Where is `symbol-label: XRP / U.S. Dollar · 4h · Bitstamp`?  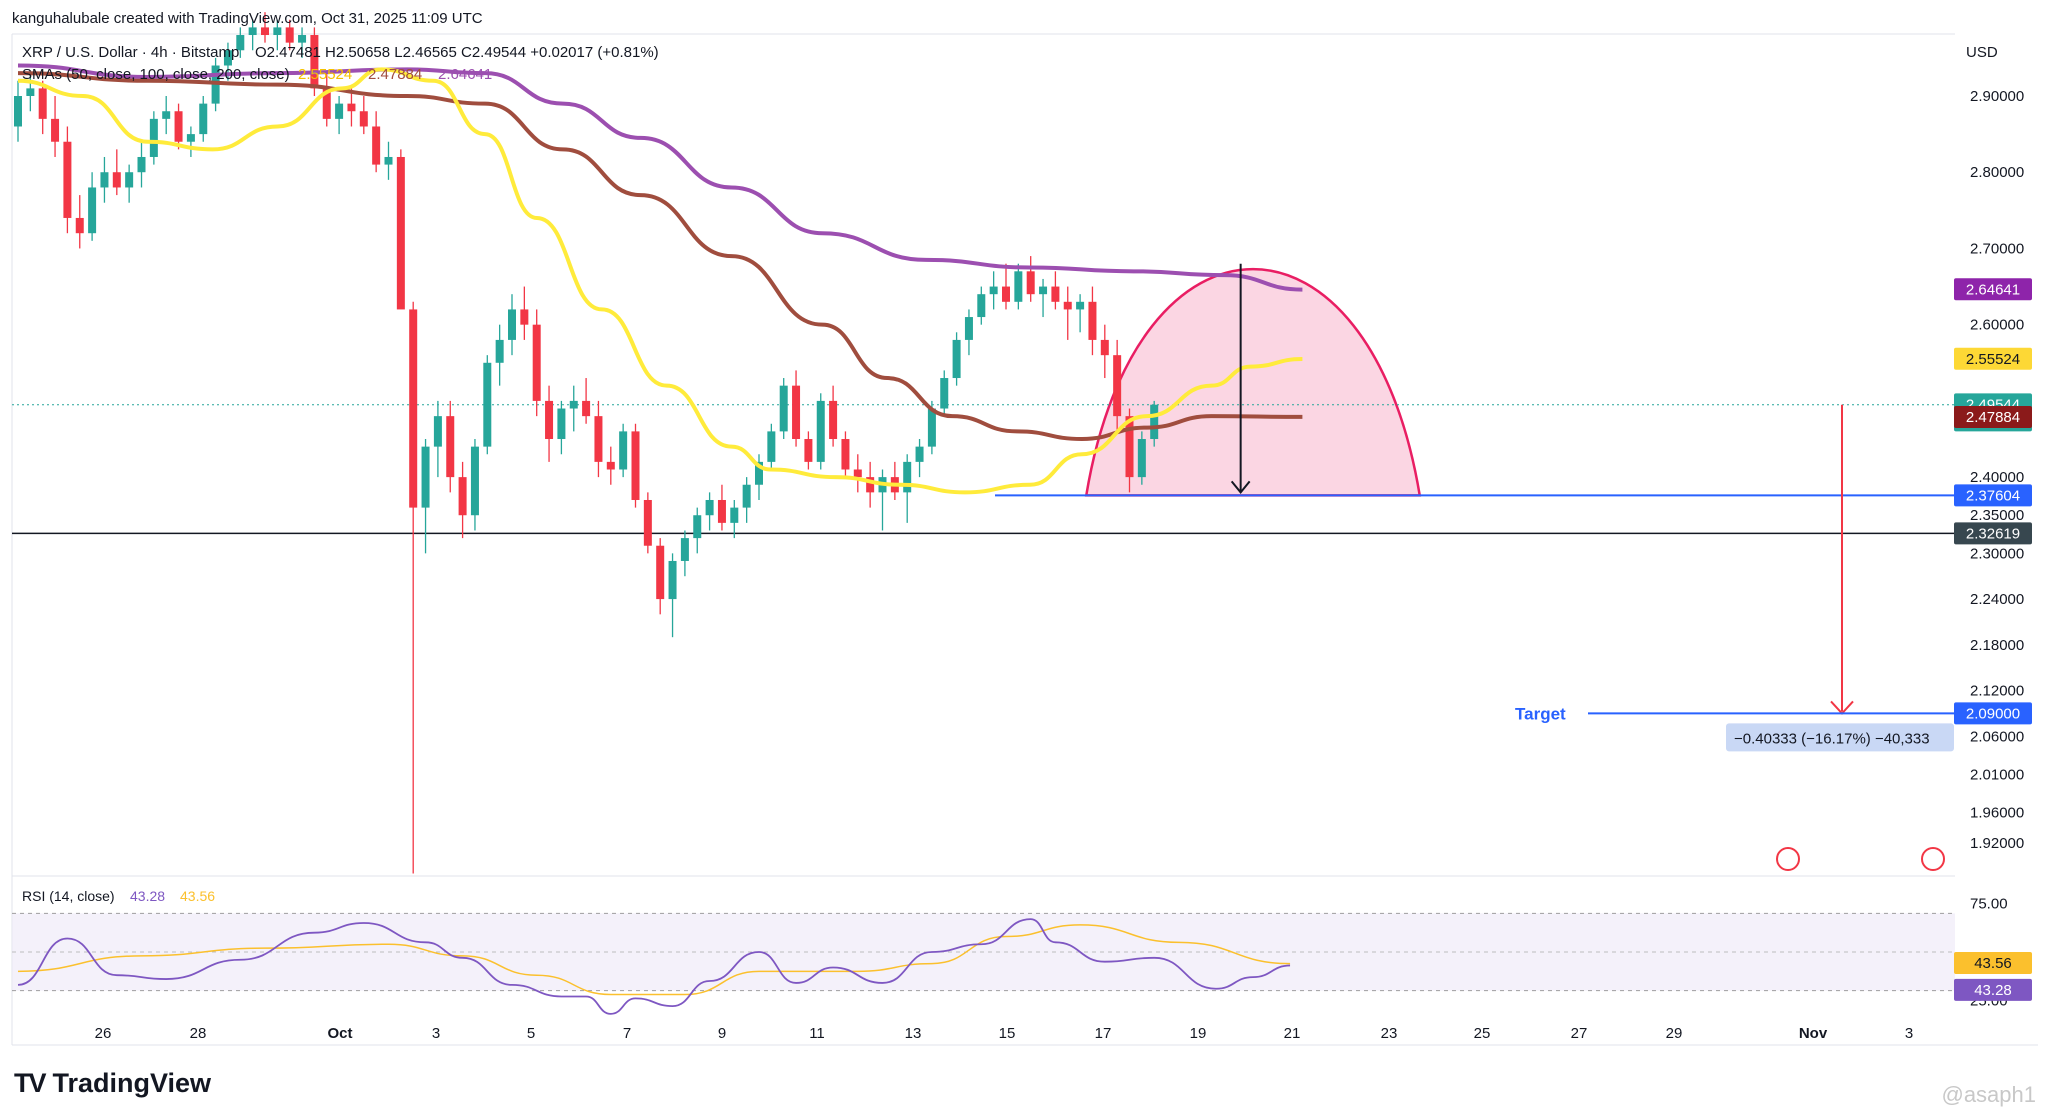
symbol-label: XRP / U.S. Dollar · 4h · Bitstamp is located at coordinates (131, 52).